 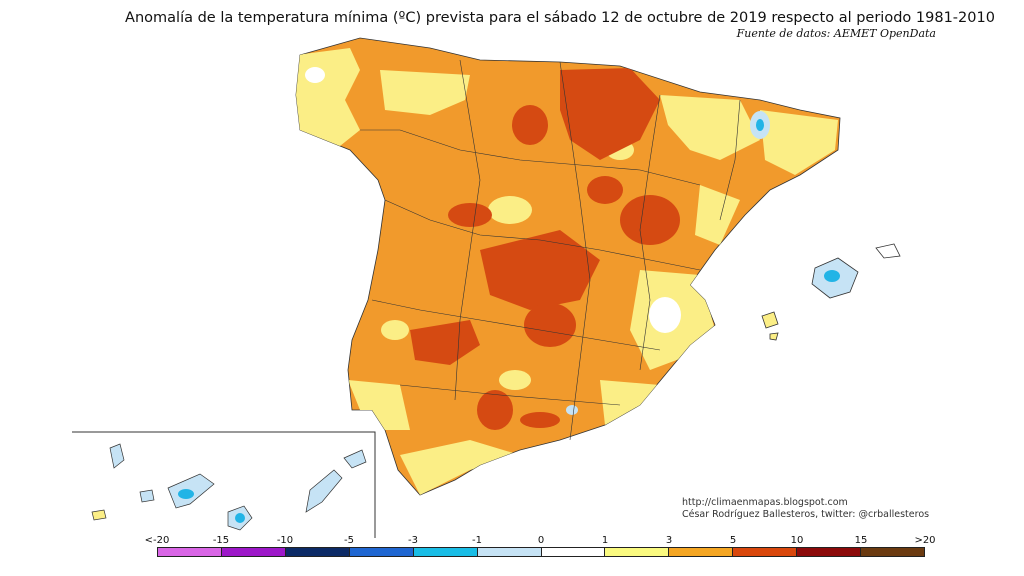 What do you see at coordinates (540, 270) in the screenshot?
I see `red-zone-center` at bounding box center [540, 270].